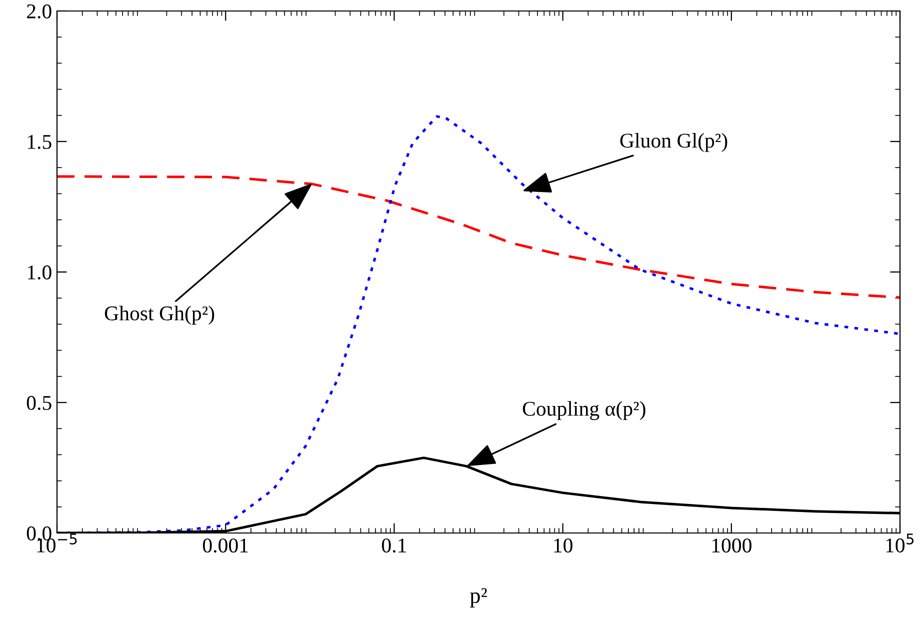  I want to click on annotation: Coupling α(p²), so click(584, 410).